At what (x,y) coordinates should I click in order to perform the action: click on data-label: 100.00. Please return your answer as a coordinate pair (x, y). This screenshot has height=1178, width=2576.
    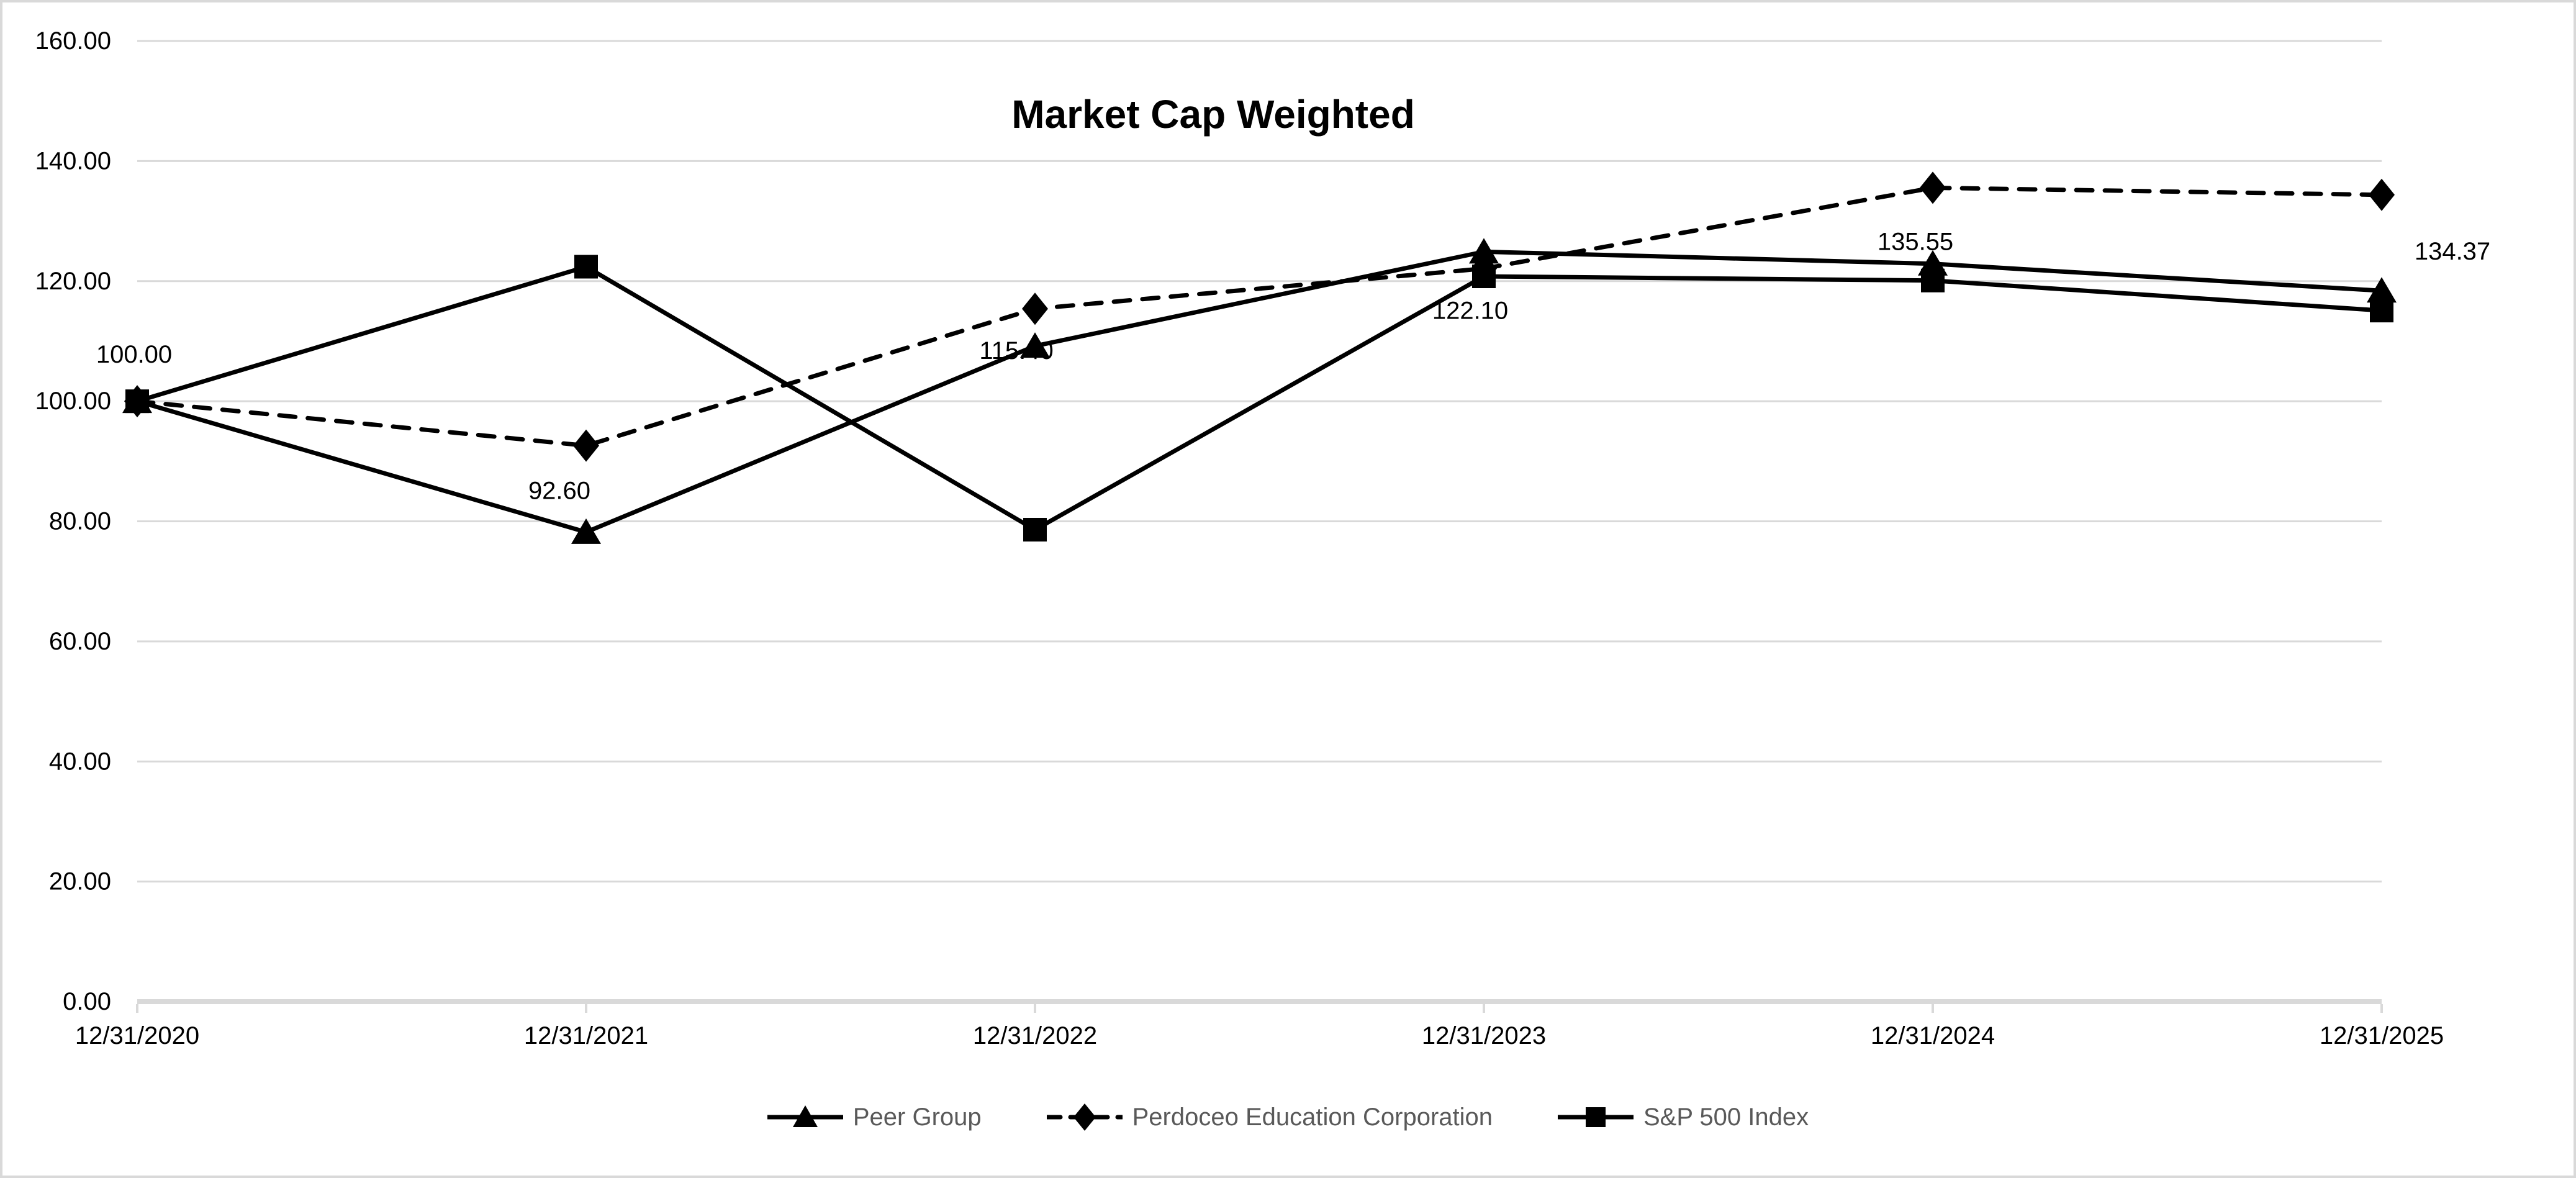
    Looking at the image, I should click on (134, 355).